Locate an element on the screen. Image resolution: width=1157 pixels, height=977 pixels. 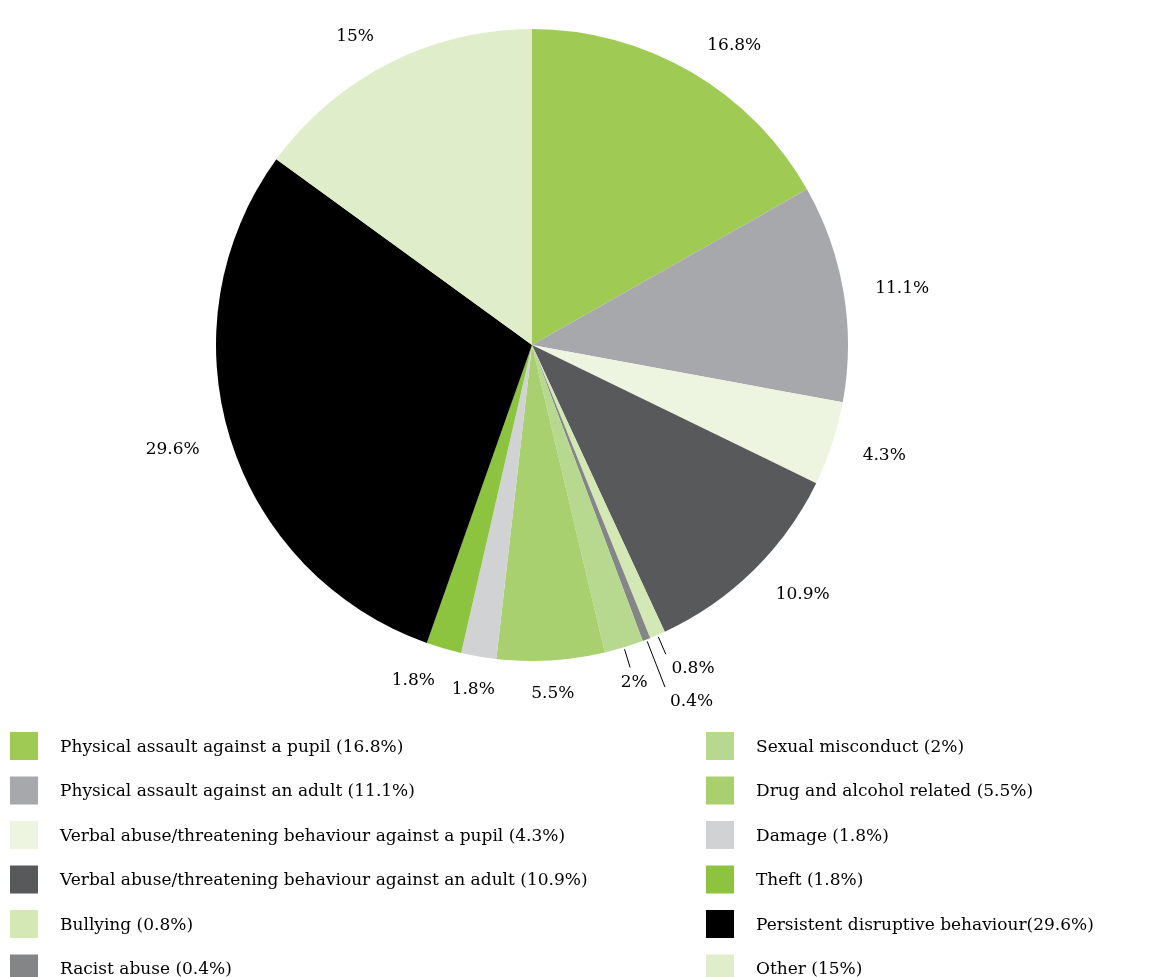
data-label: 0.4% is located at coordinates (692, 700).